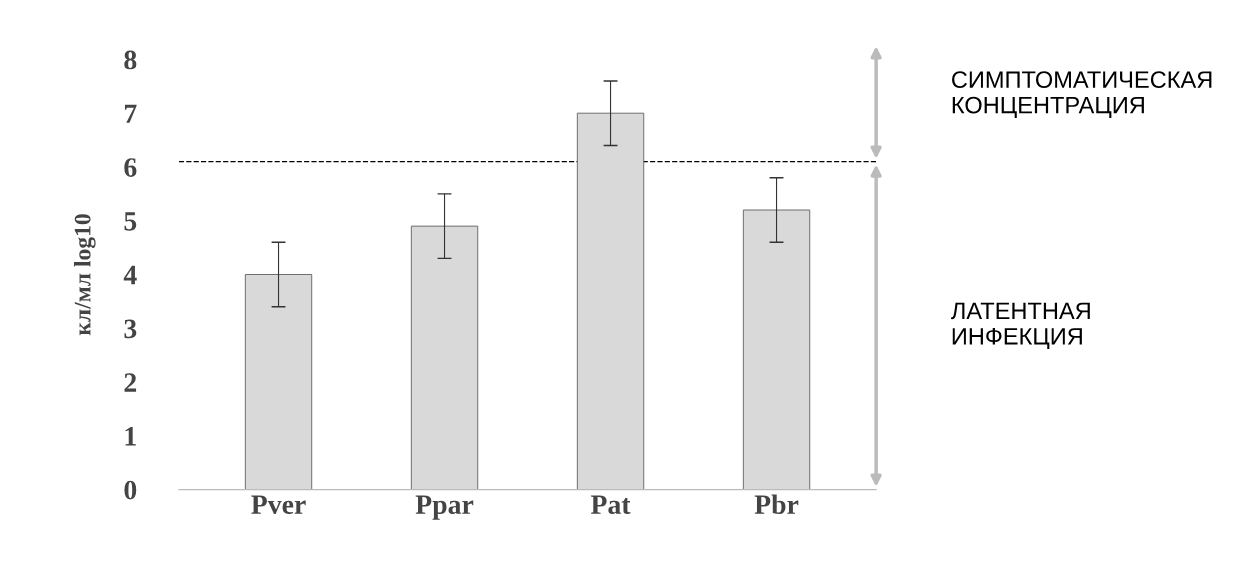  Describe the element at coordinates (1020, 326) in the screenshot. I see `text: ЛАТЕНТНАЯ ИНФЕКЦИЯ` at that location.